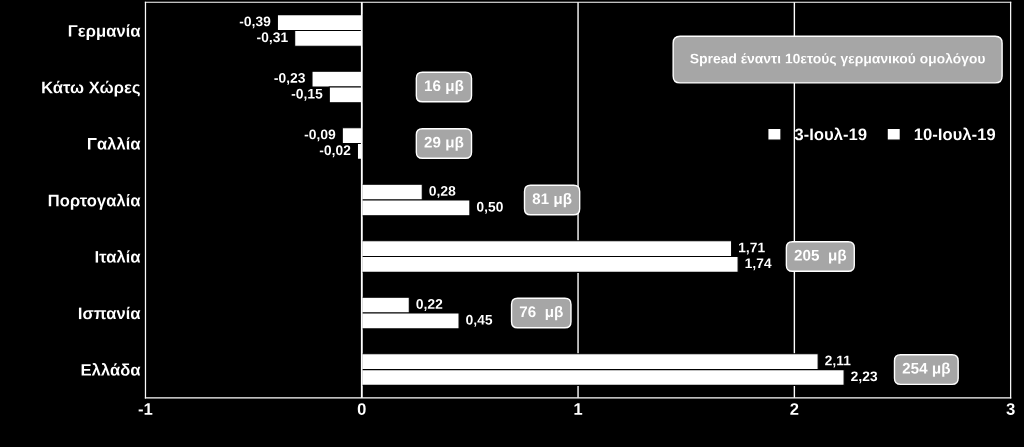 This screenshot has width=1024, height=447. Describe the element at coordinates (758, 264) in the screenshot. I see `data-label: 1,74` at that location.